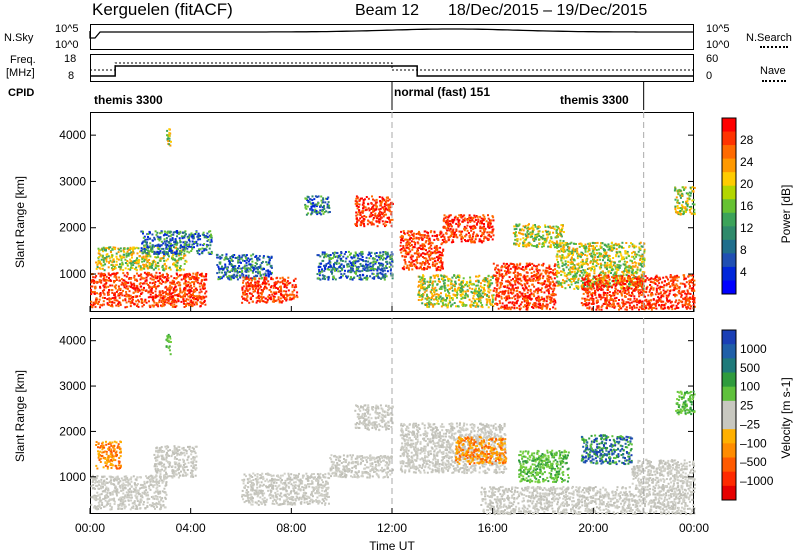 This screenshot has width=800, height=554. I want to click on nsearch-legend-dots, so click(774, 47).